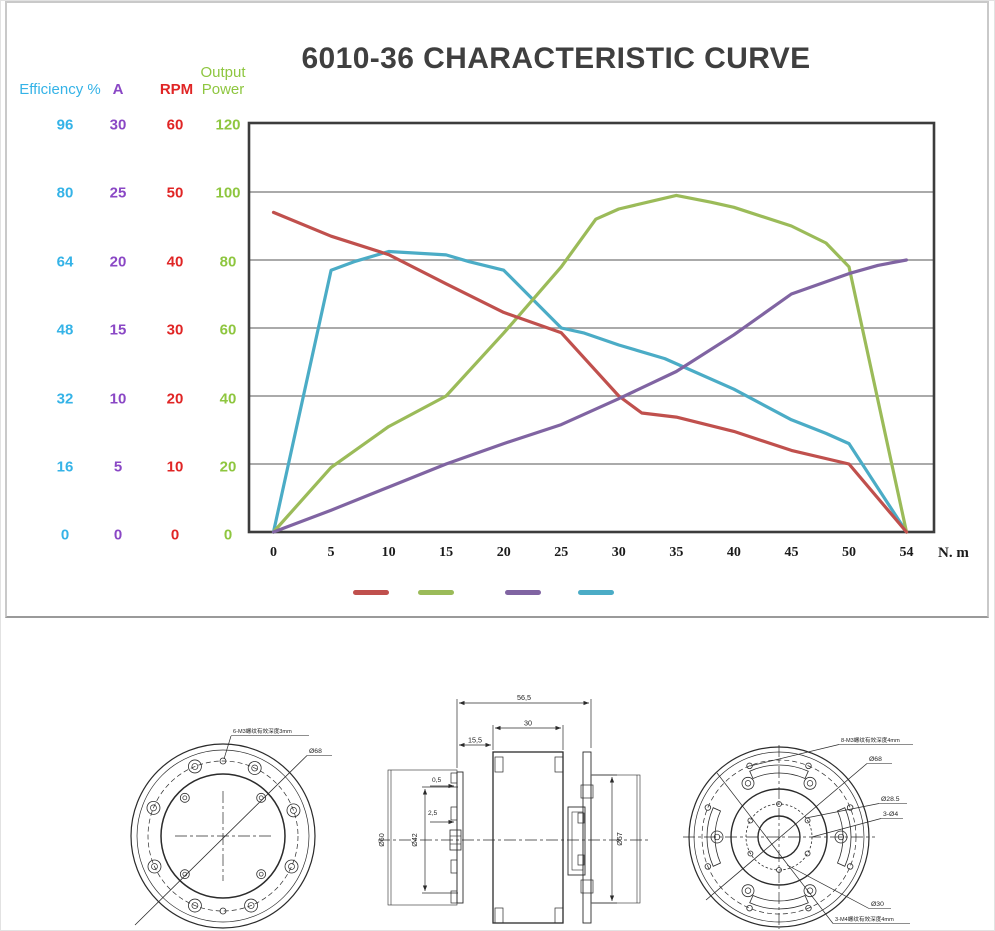  I want to click on axis-label-efficiency: Efficiency %, so click(60, 89).